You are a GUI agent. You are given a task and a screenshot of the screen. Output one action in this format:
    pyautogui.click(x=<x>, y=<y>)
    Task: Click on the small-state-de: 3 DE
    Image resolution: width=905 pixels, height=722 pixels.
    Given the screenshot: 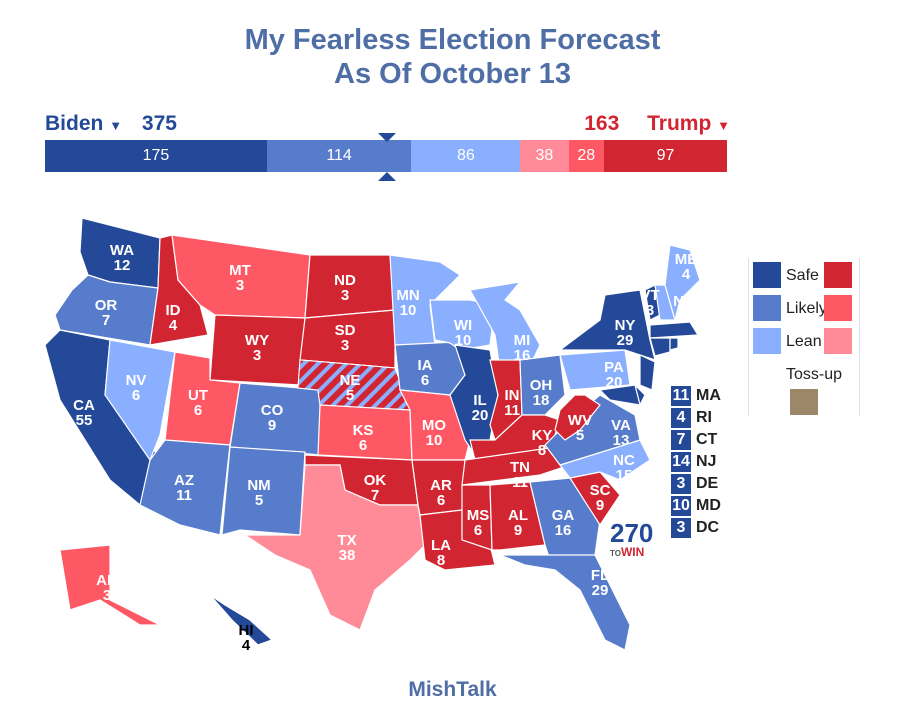 What is the action you would take?
    pyautogui.click(x=694, y=484)
    